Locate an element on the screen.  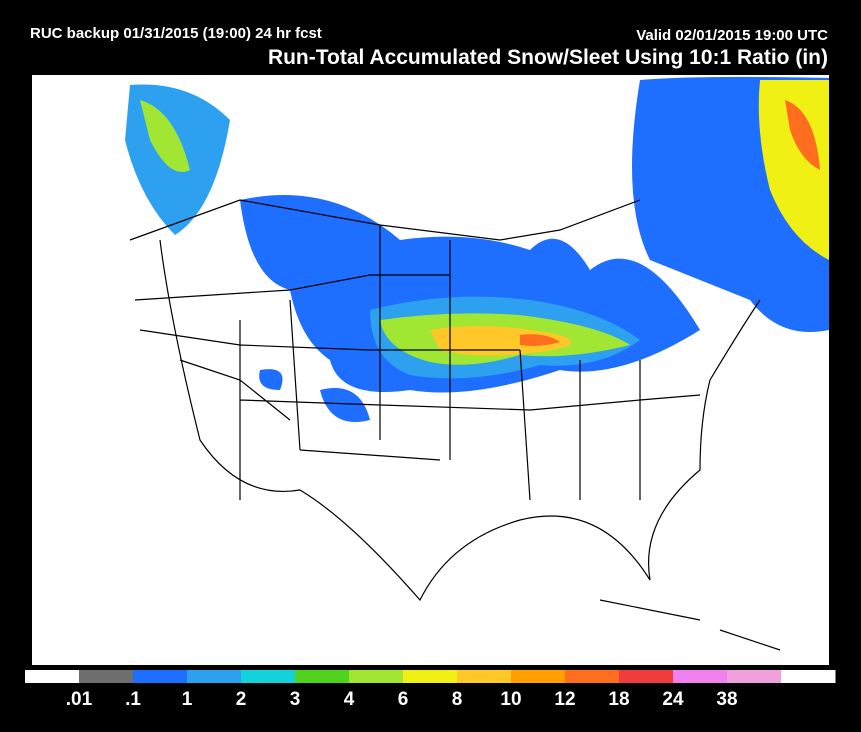
legend-label: 2 is located at coordinates (241, 699).